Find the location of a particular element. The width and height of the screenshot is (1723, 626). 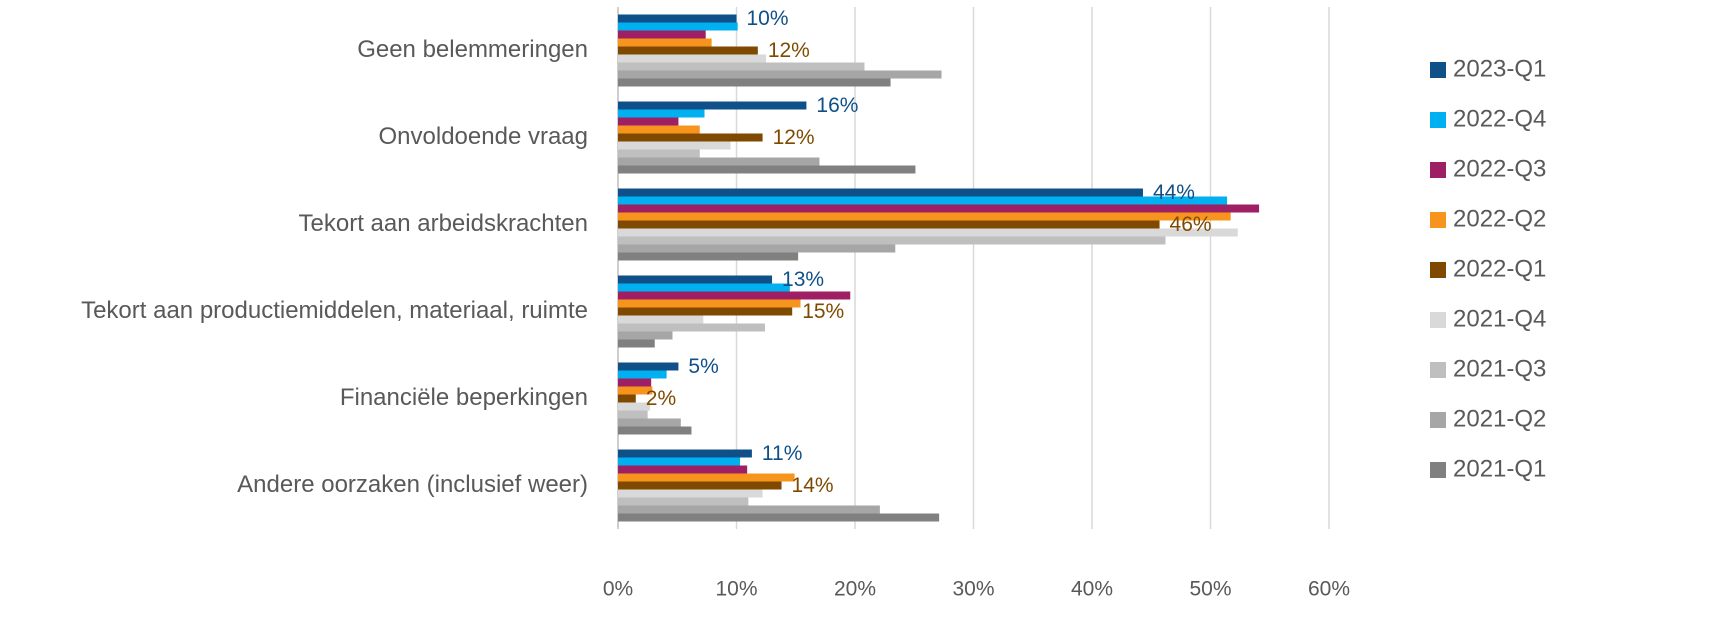

data-label: 11% is located at coordinates (782, 453).